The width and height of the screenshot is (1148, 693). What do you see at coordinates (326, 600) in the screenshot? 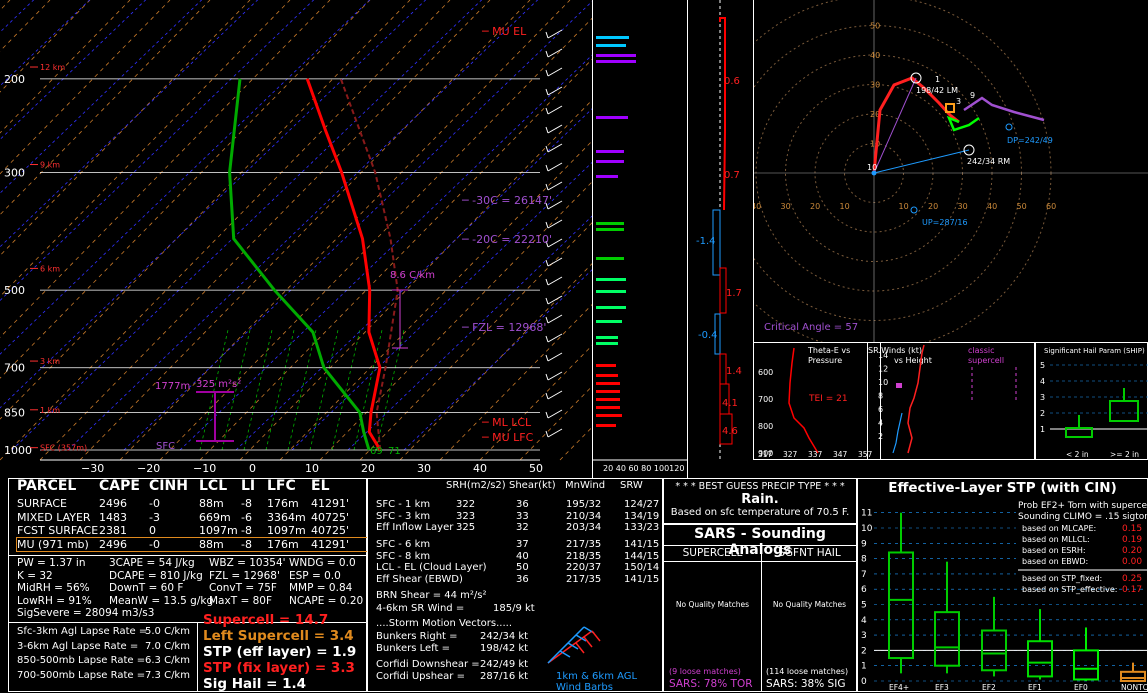
I see `index-cell: NCAPE = 0.20` at bounding box center [326, 600].